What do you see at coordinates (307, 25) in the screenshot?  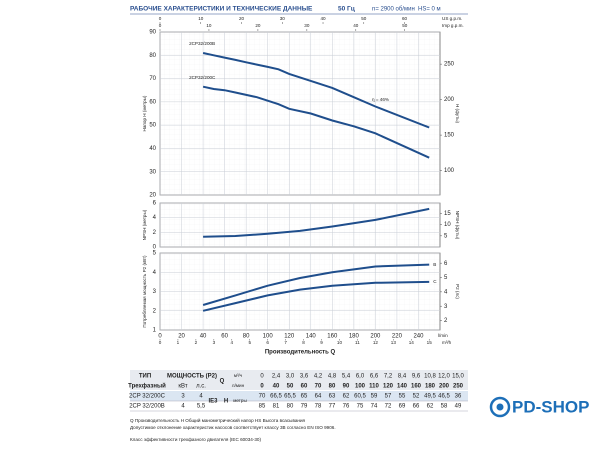 I see `top-tick-label: 30` at bounding box center [307, 25].